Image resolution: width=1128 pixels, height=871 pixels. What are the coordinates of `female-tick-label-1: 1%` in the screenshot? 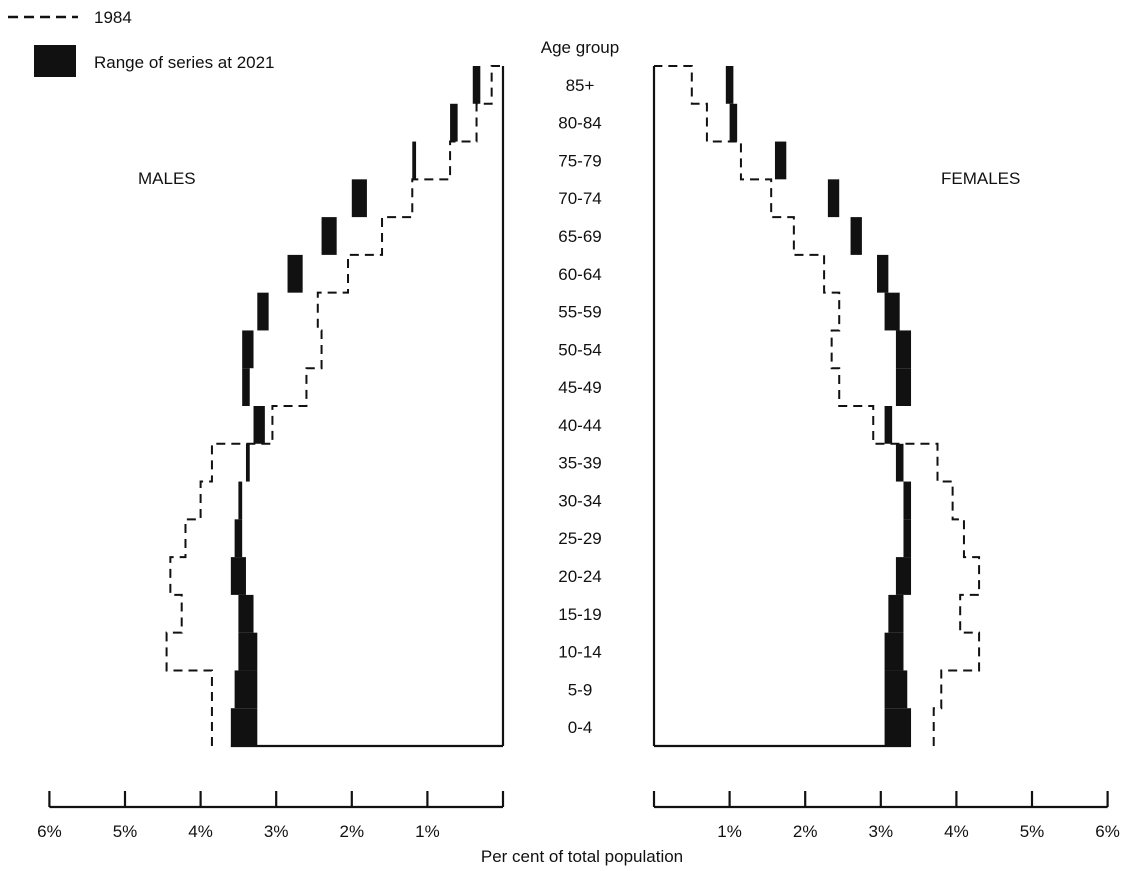 It's located at (729, 831).